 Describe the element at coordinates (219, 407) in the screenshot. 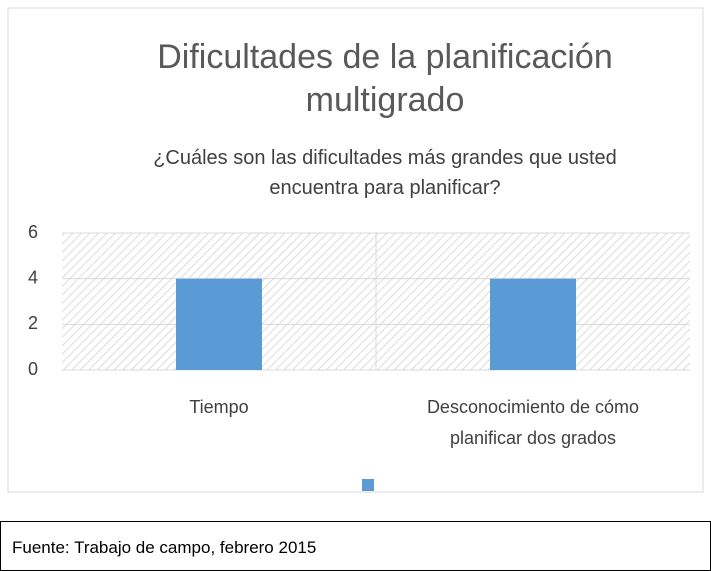

I see `x-tick-label: Tiempo` at that location.